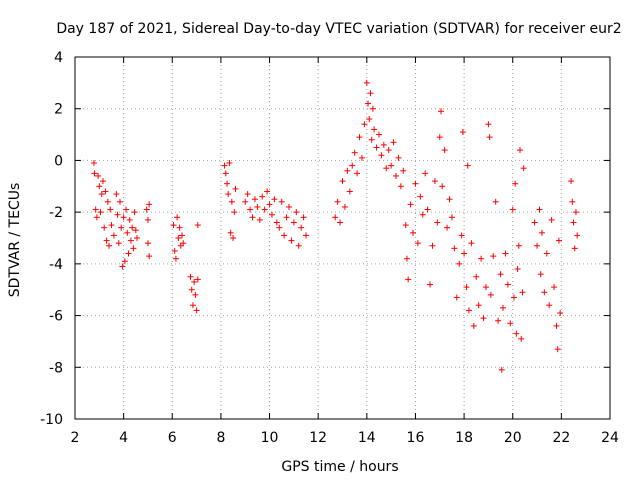 This screenshot has height=480, width=640. I want to click on x-tick-labels: 2 4 6 8 10 12 14 16 18 20 22 24, so click(345, 438).